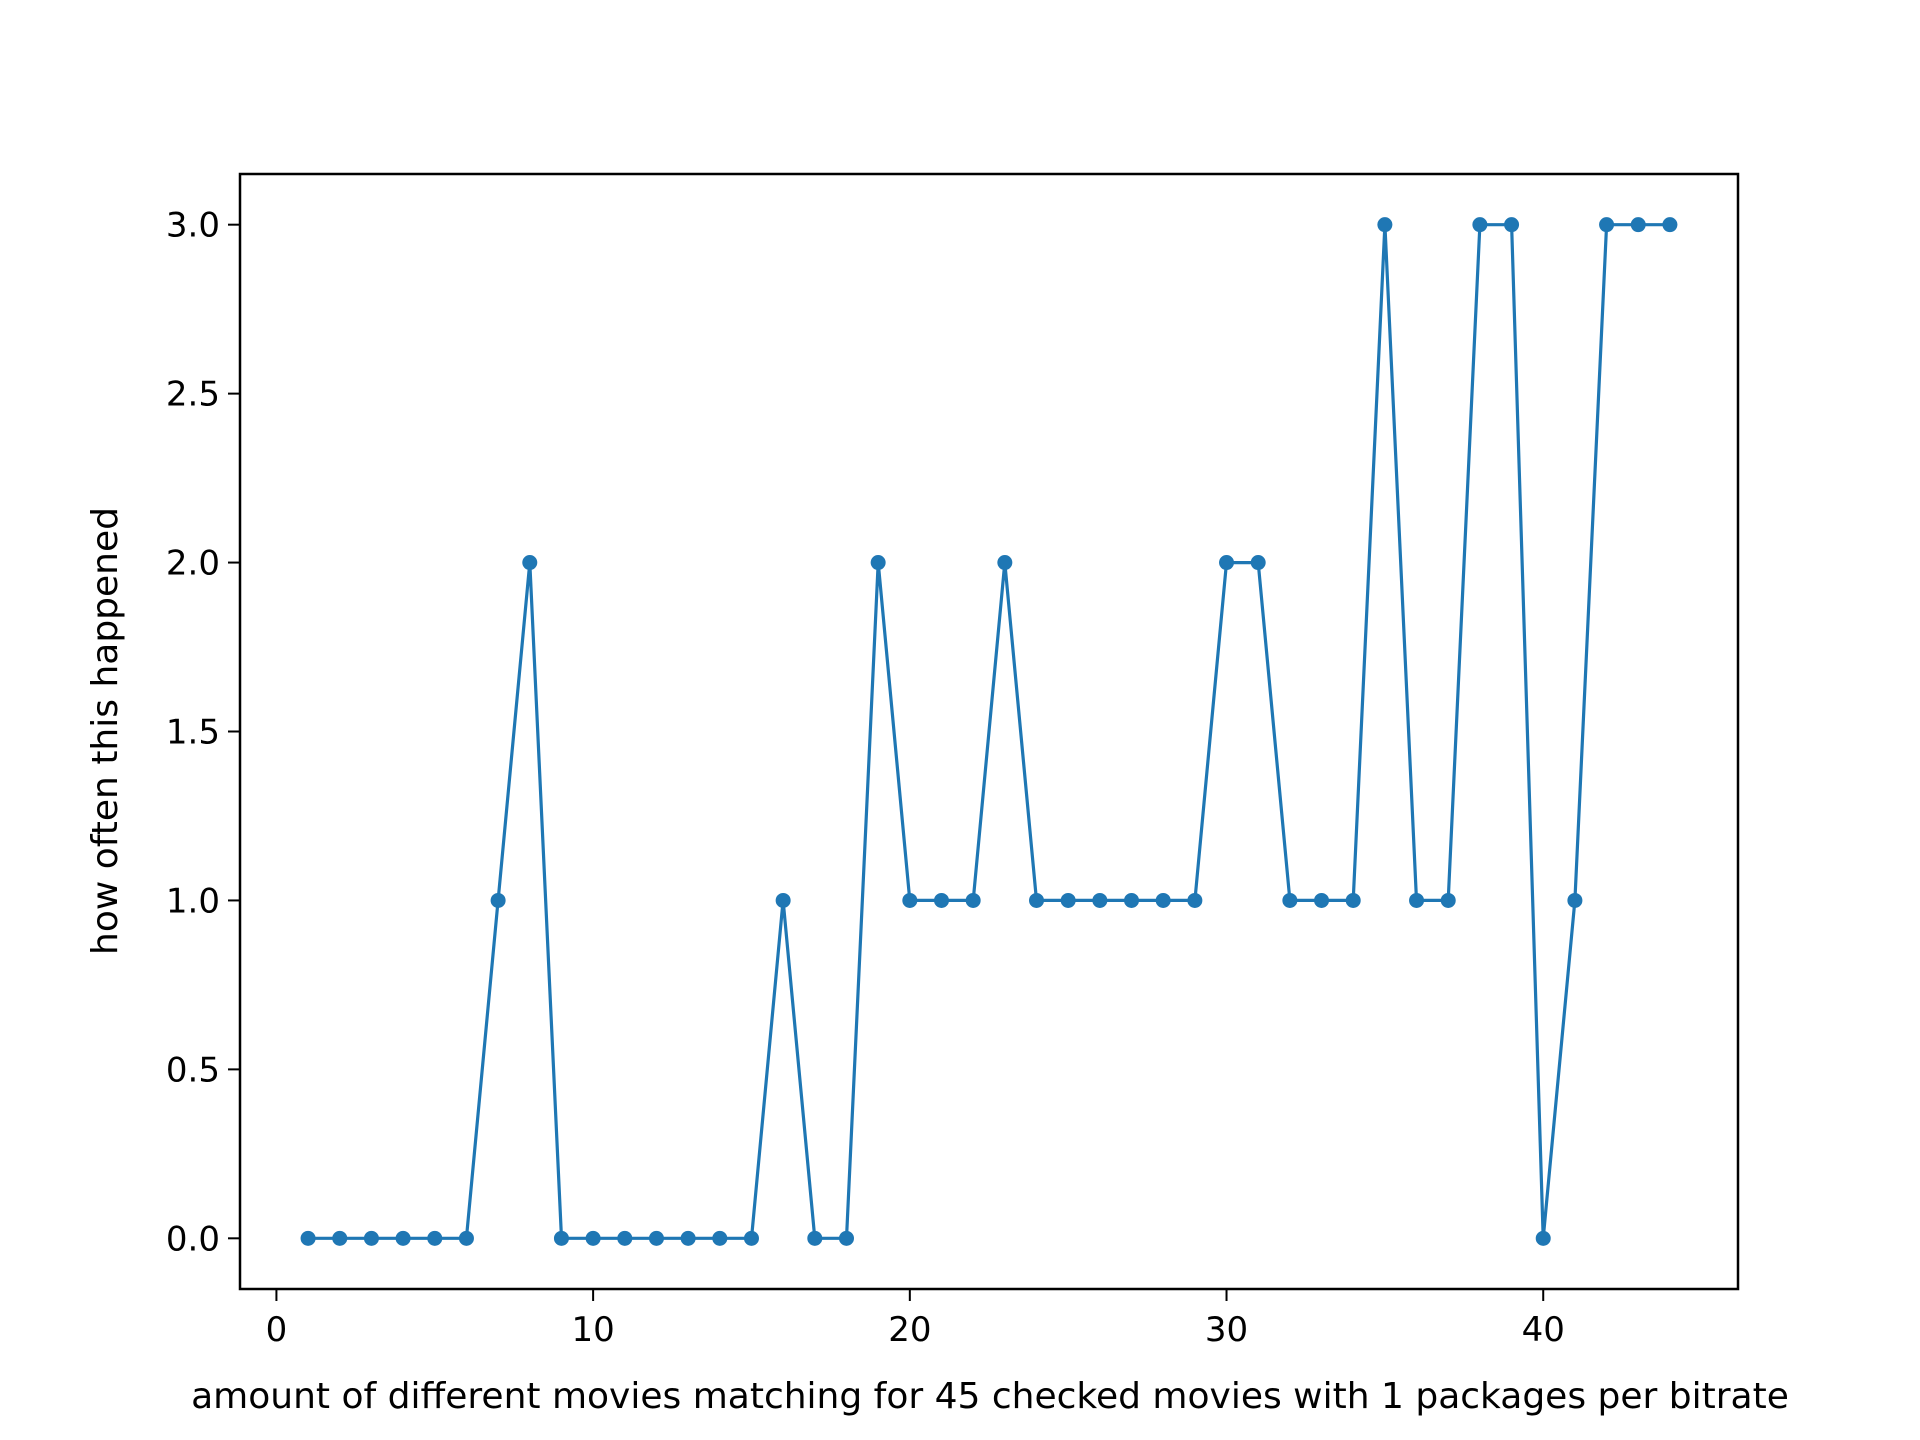  I want to click on y-tick-label: 2.0, so click(193, 564).